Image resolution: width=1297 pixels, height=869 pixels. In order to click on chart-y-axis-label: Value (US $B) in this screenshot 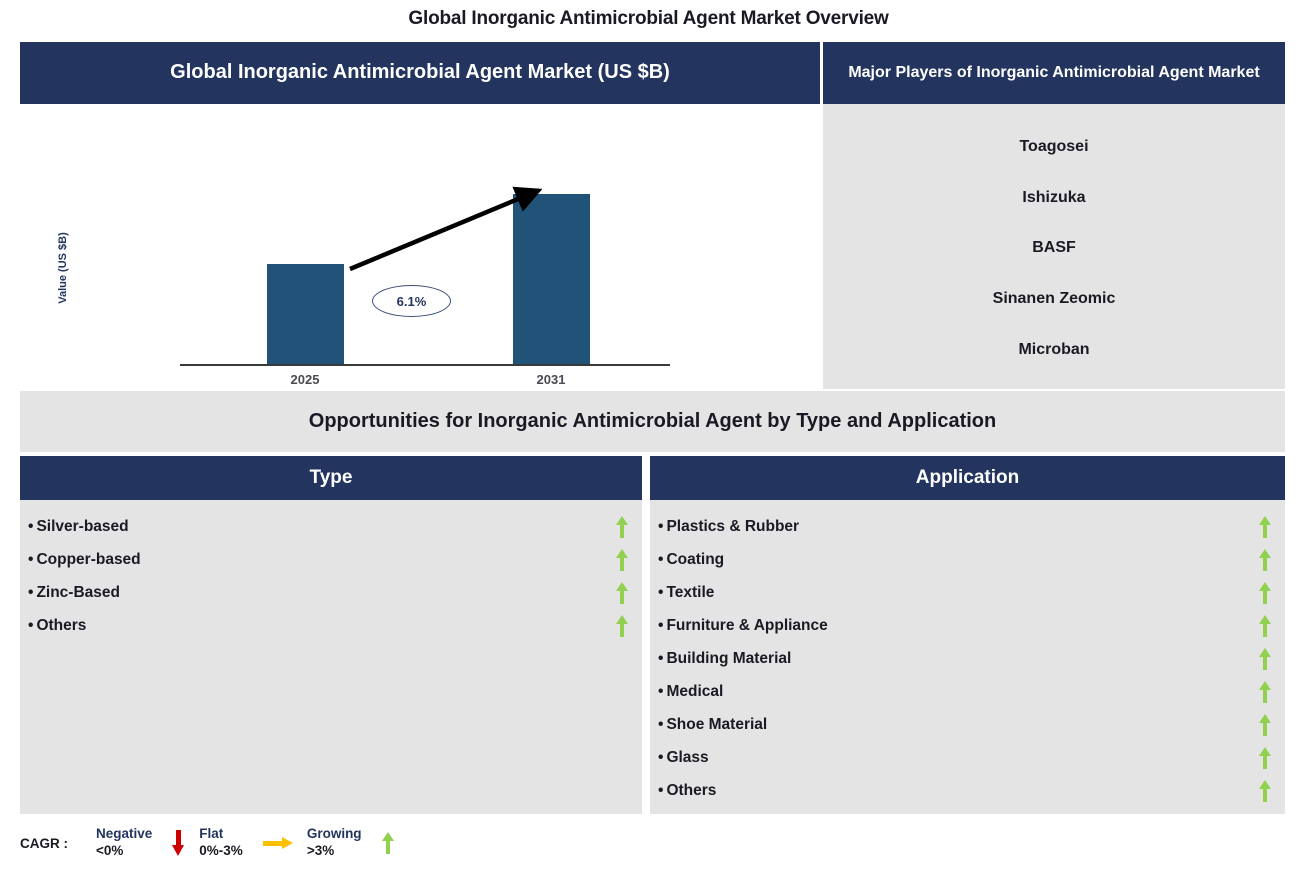, I will do `click(63, 268)`.